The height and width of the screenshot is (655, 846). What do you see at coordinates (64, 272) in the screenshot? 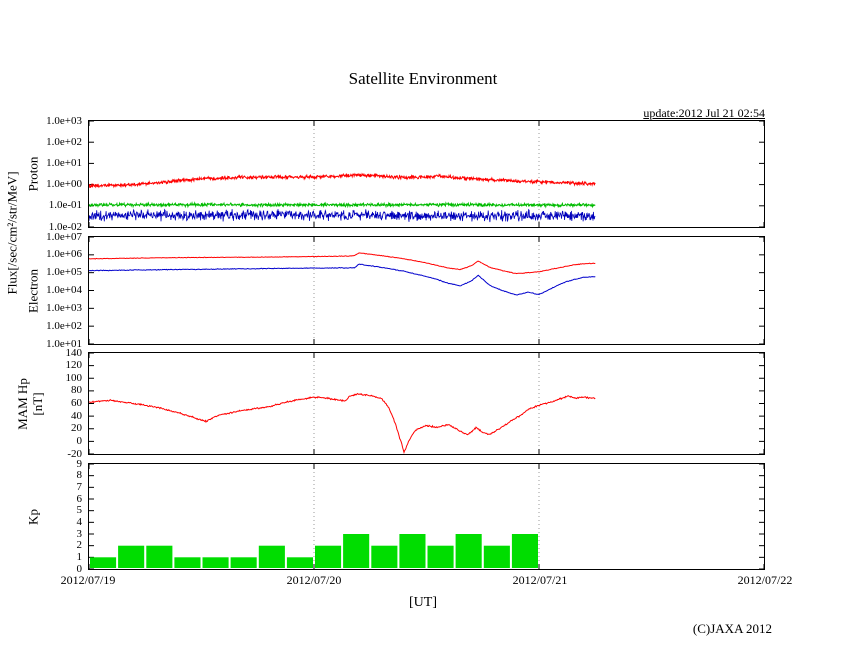
I see `y-tick-label: 1.0e+05` at bounding box center [64, 272].